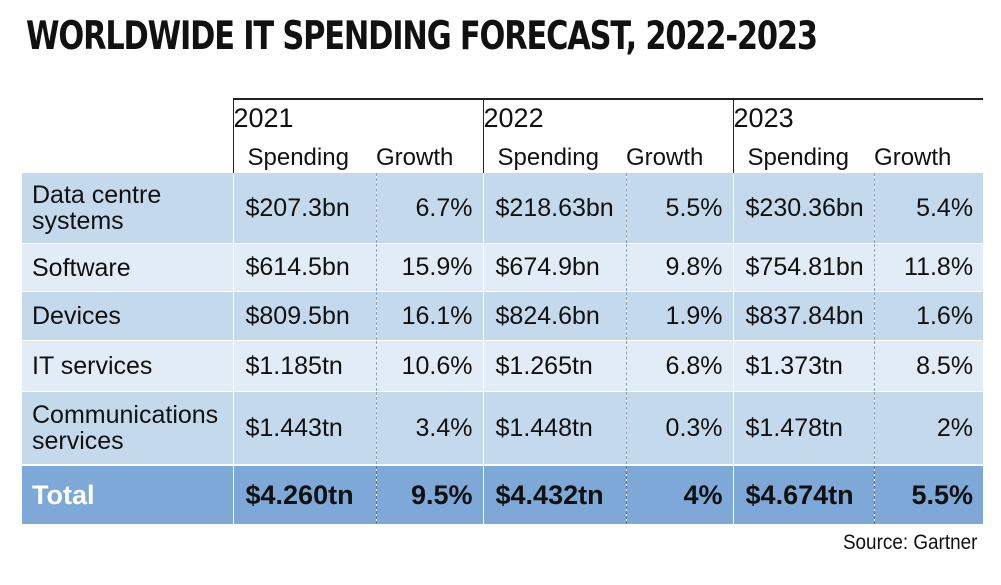 The width and height of the screenshot is (1001, 585). Describe the element at coordinates (304, 208) in the screenshot. I see `cell-spending-2021: $207.3bn` at that location.